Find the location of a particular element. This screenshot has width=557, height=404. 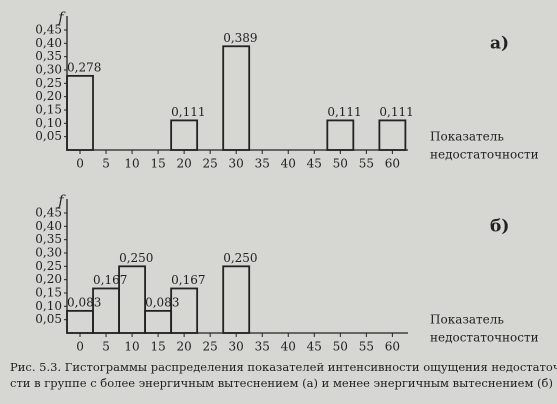

value-label: 0,389 is located at coordinates (240, 38).